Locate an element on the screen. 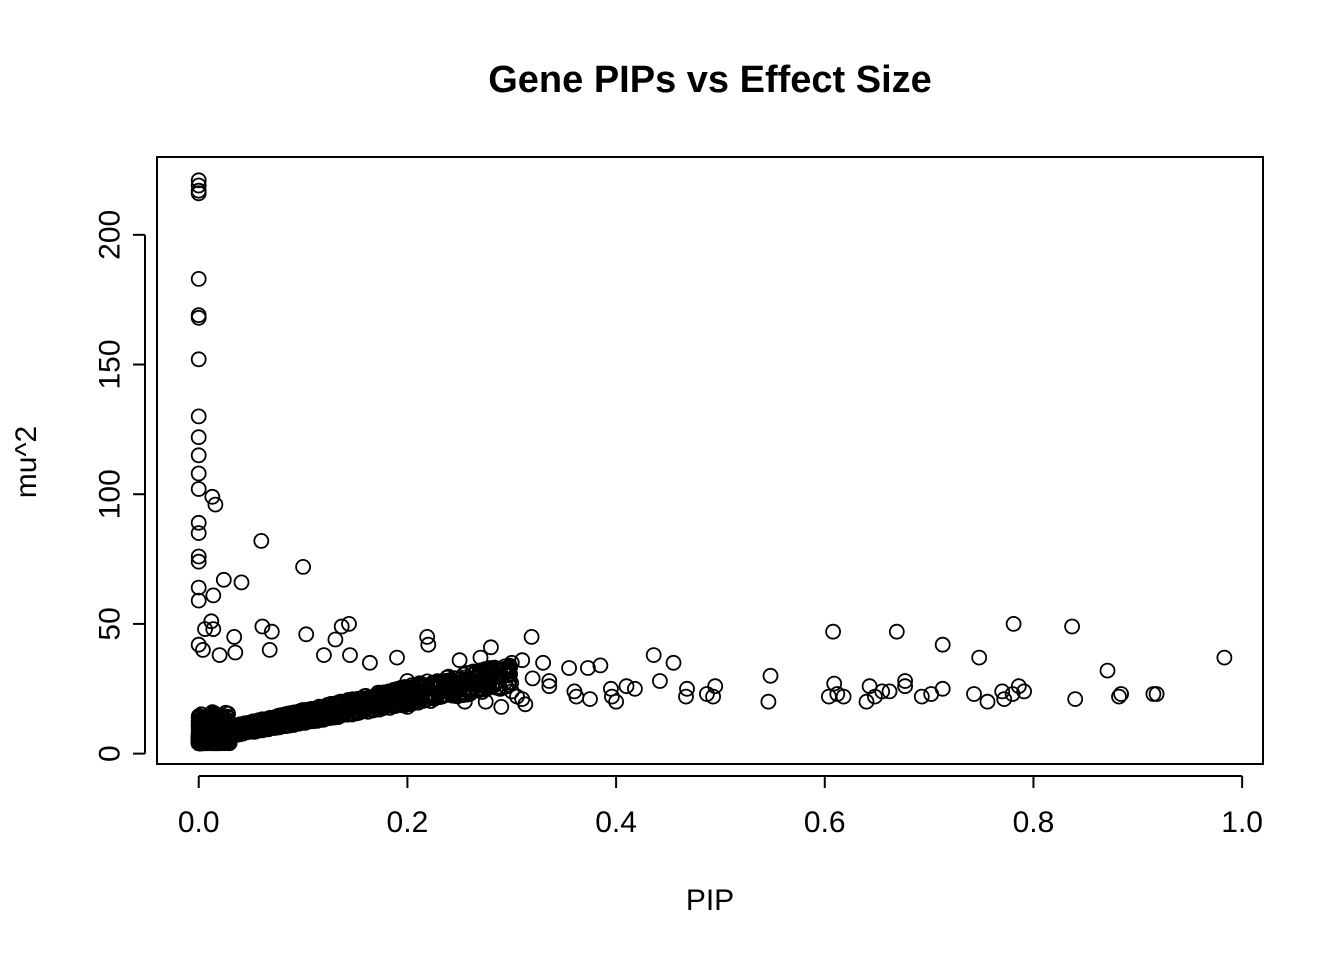  x-tick-label: 0.8 is located at coordinates (1034, 822).